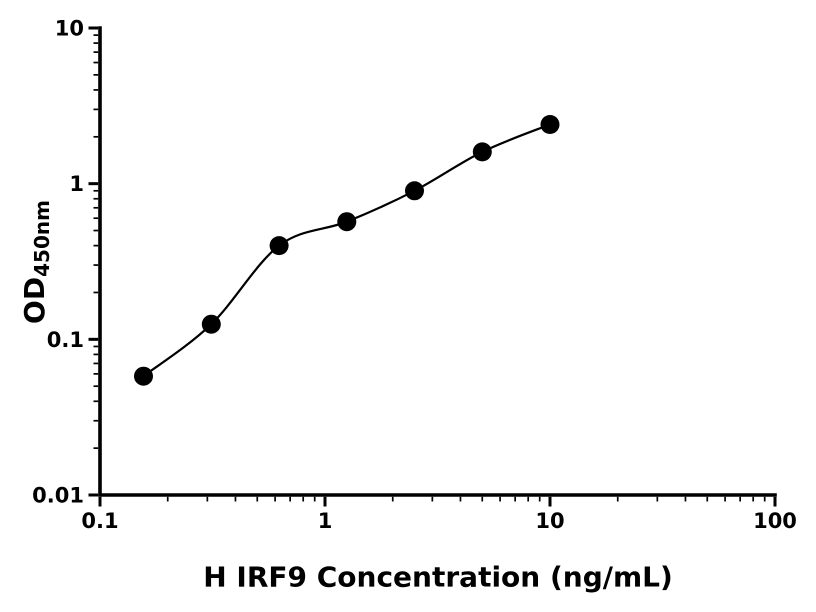 The height and width of the screenshot is (612, 816). I want to click on y-axis-title: OD450nm, so click(36, 262).